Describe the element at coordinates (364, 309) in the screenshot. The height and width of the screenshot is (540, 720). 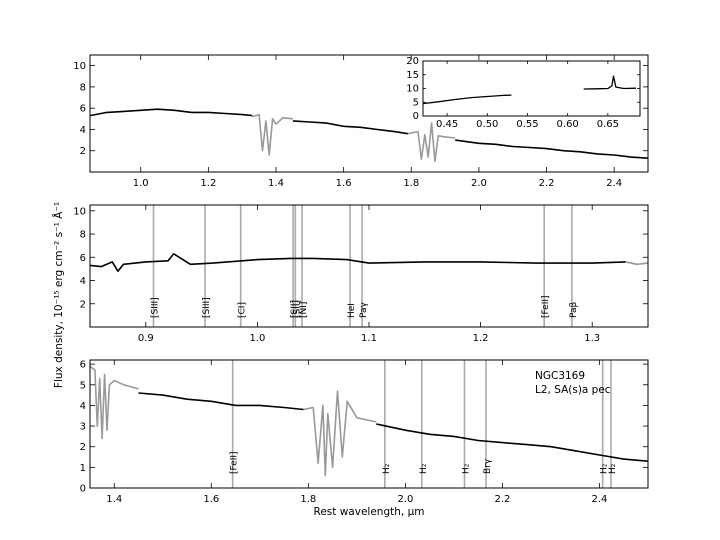
I see `line-label: Paγ` at that location.